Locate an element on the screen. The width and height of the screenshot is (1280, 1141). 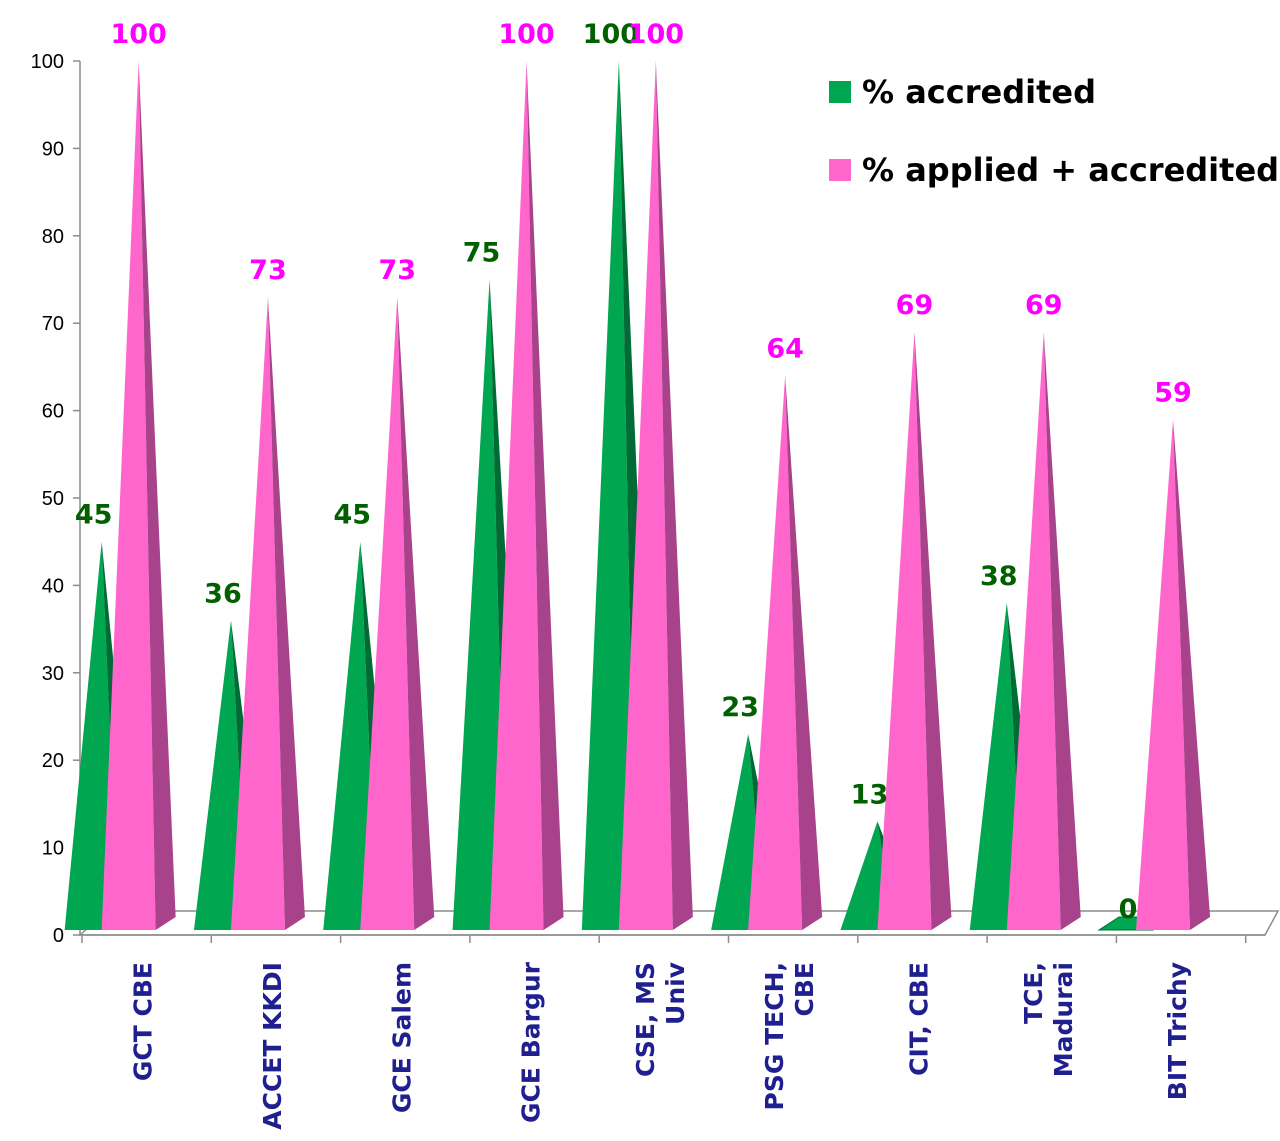
y-tick-label: 70 is located at coordinates (53, 324).